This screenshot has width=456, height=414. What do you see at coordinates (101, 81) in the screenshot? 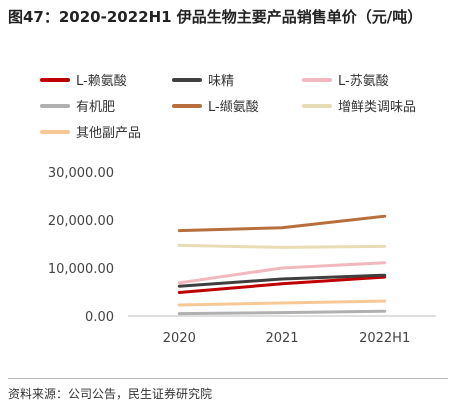
I see `legend-label: L-赖氨酸` at bounding box center [101, 81].